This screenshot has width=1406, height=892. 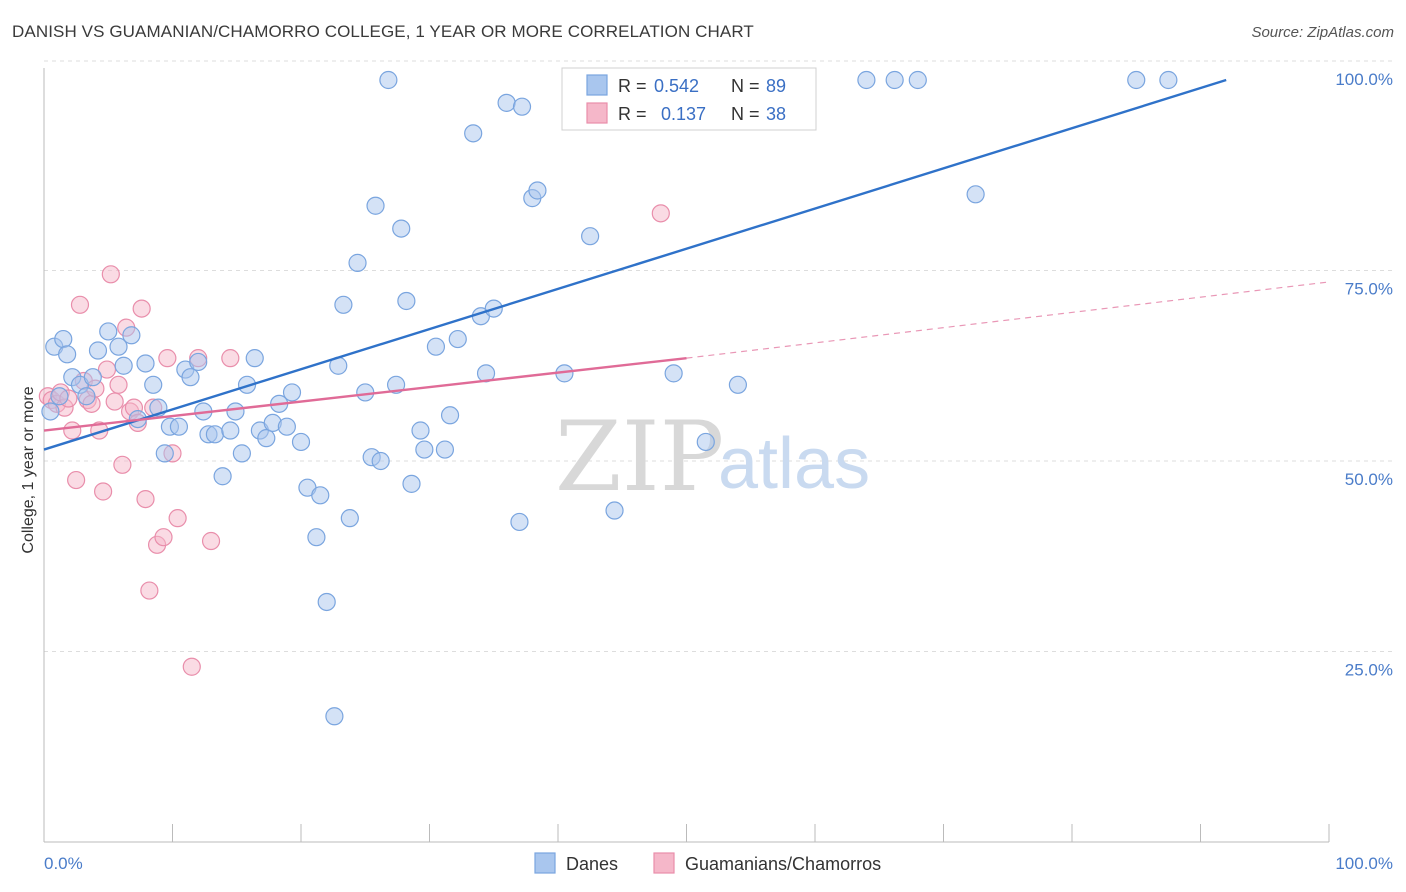 I want to click on legend-n-value-danes: 89, so click(x=776, y=86).